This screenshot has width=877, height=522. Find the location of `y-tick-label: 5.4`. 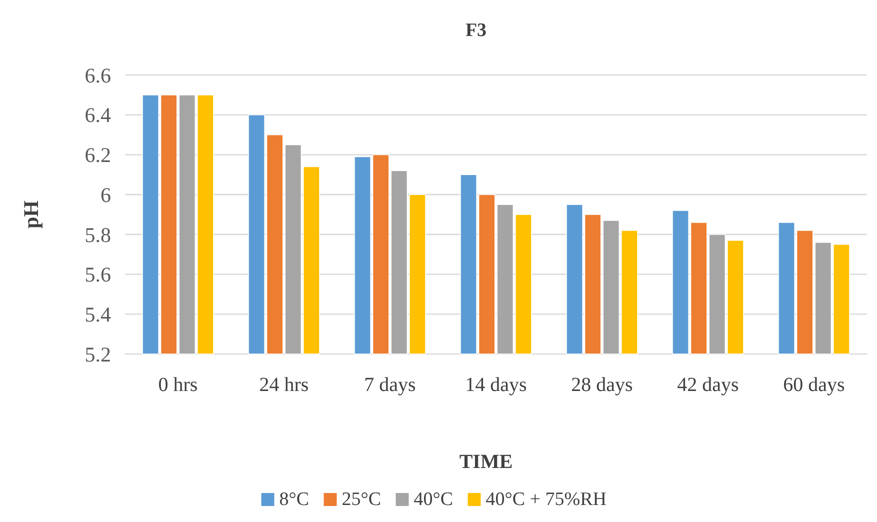

y-tick-label: 5.4 is located at coordinates (98, 314).